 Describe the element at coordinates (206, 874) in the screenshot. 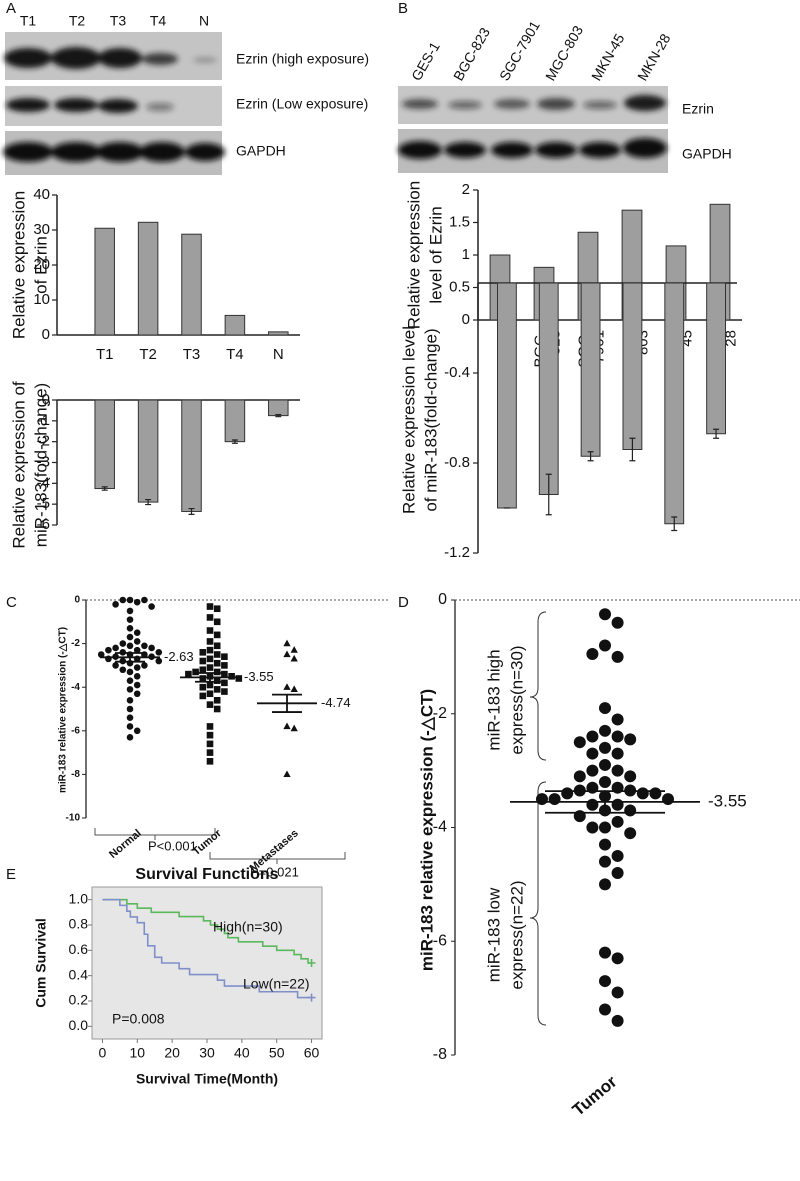

I see `chart-title: Survival Functions` at that location.